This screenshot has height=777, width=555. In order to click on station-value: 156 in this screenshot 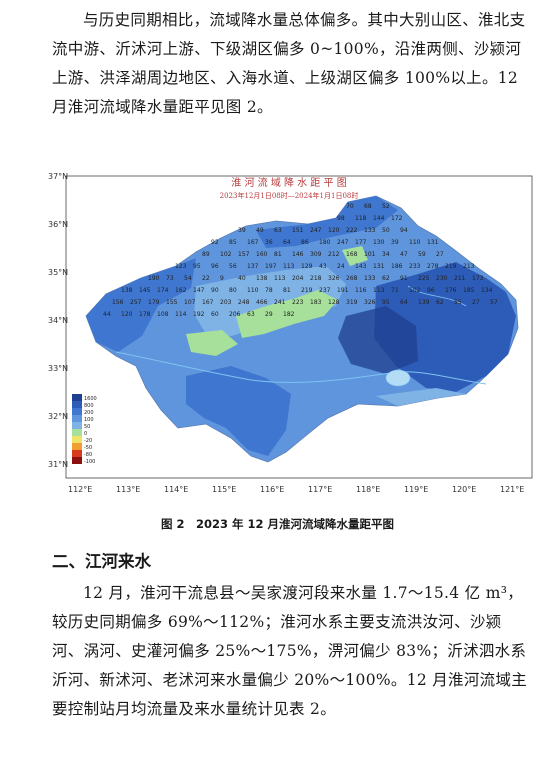, I will do `click(118, 302)`.